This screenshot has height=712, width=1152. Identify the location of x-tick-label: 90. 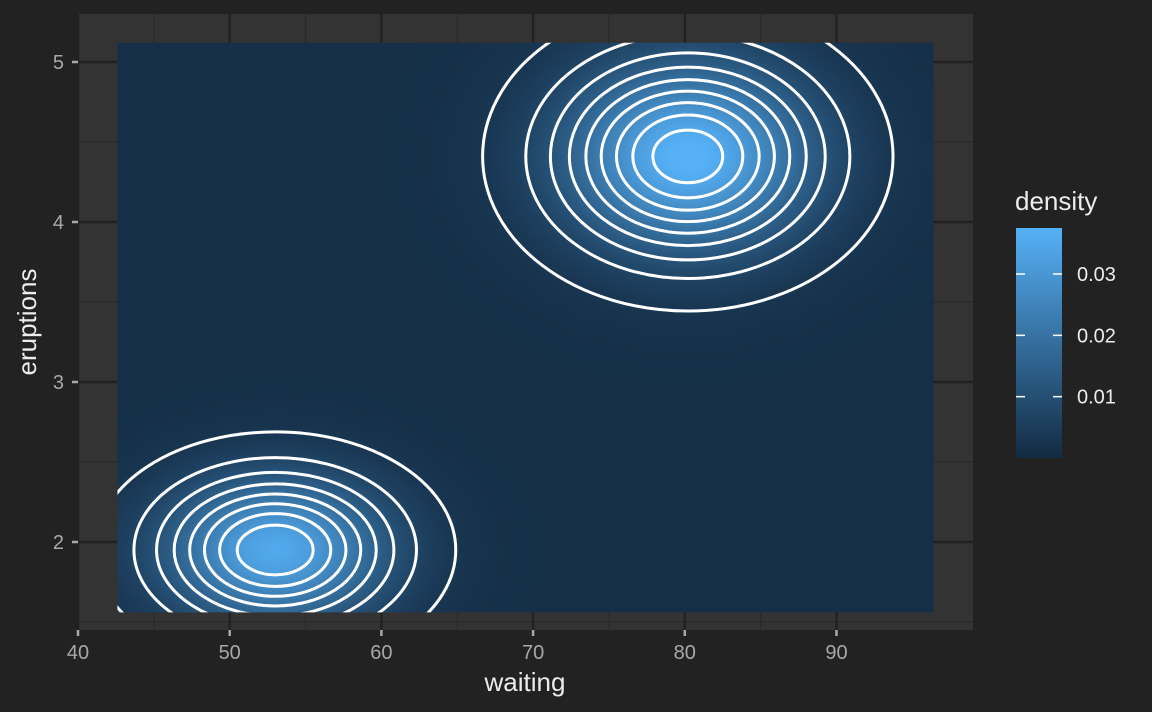
(836, 653).